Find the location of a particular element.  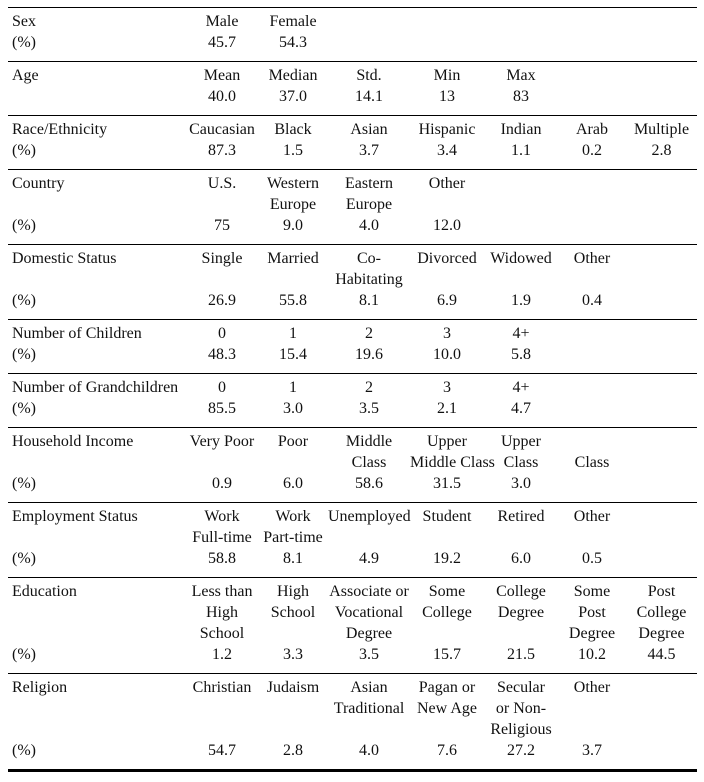

category-header-line: Pagan or is located at coordinates (447, 687).